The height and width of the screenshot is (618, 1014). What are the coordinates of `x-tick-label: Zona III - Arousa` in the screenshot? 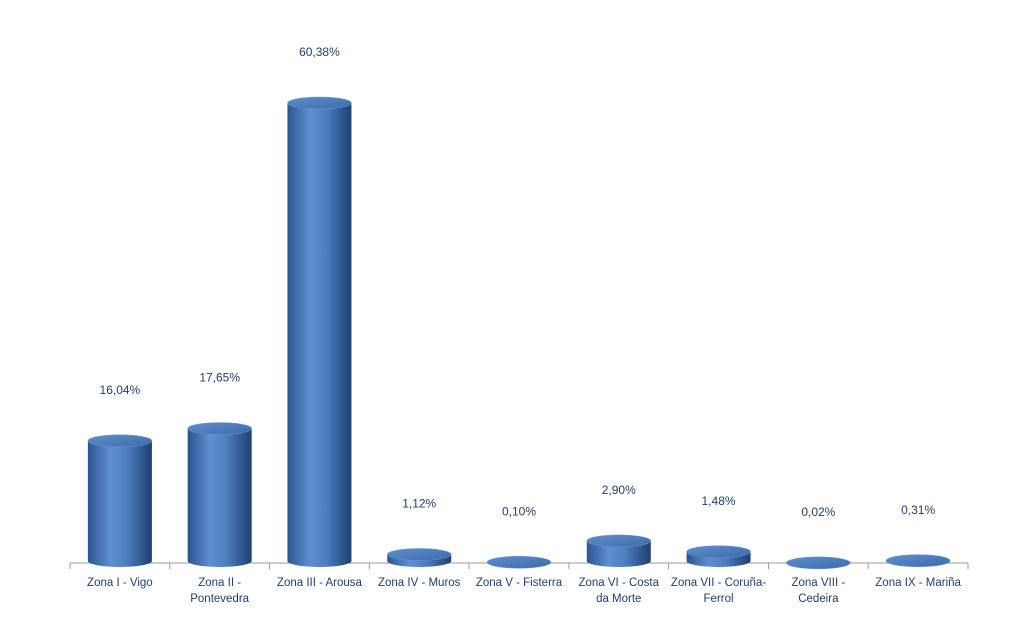 It's located at (319, 583).